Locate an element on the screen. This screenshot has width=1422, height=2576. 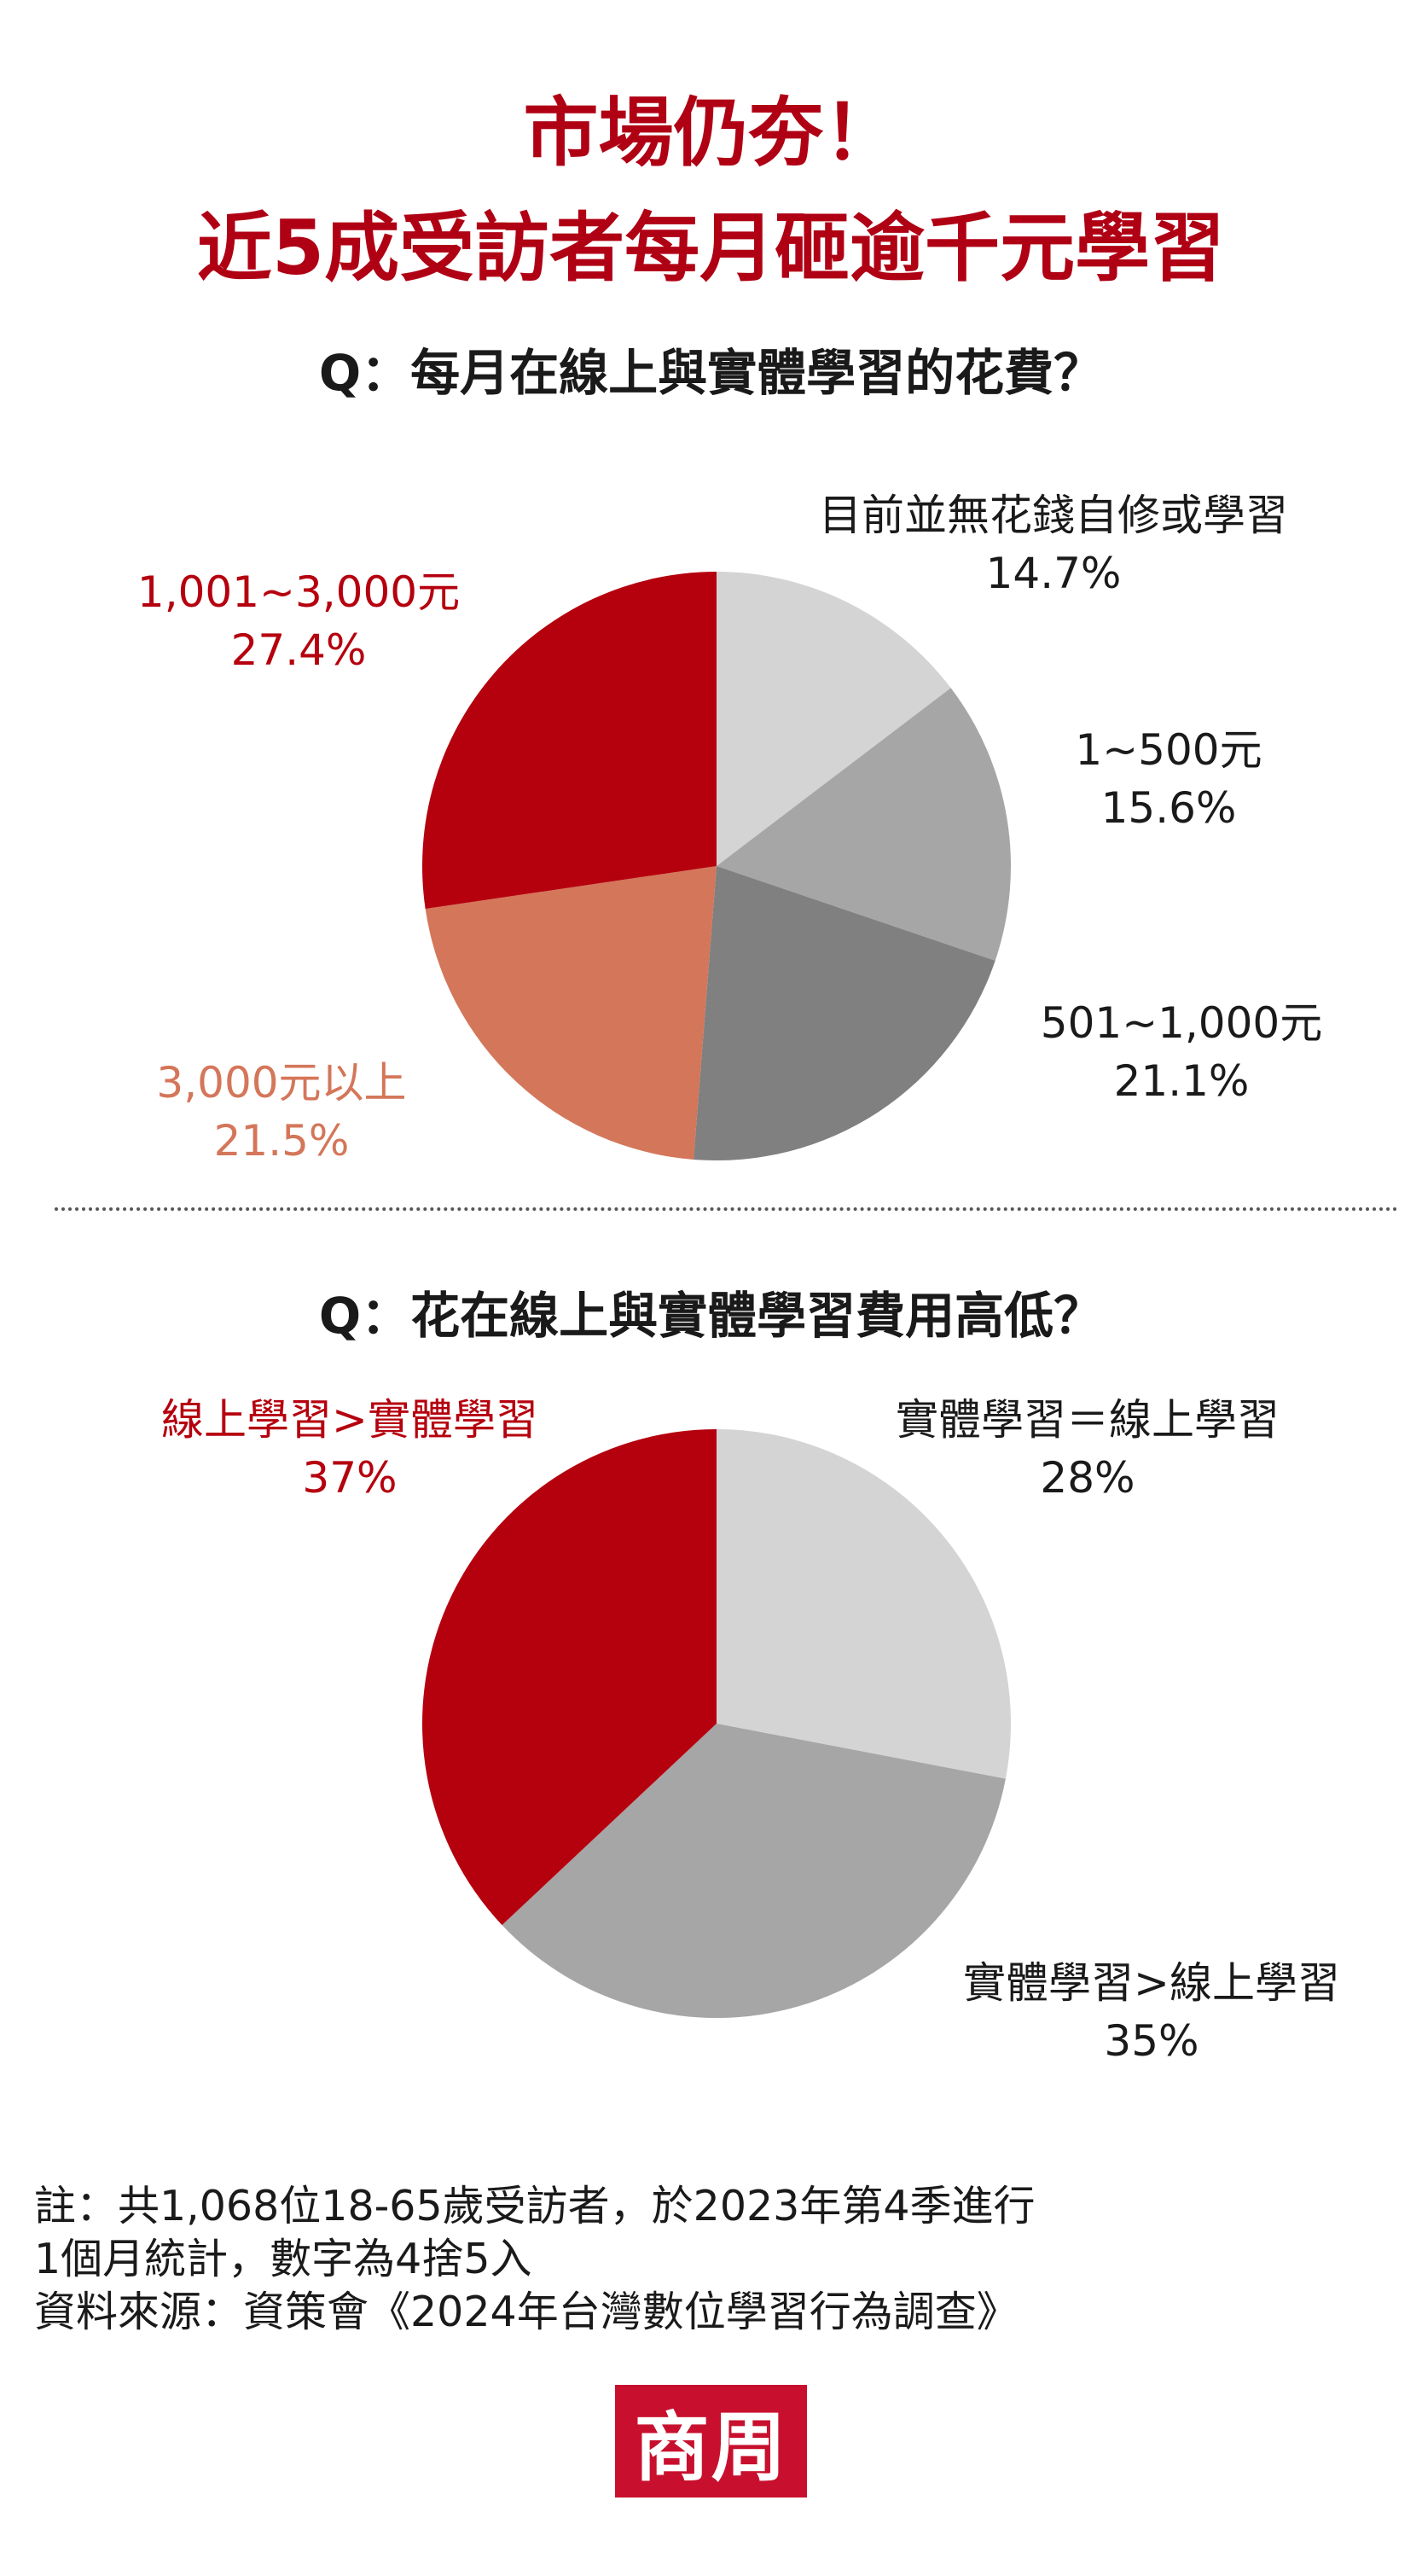
brand-logo-text: 商周 is located at coordinates (711, 2447).